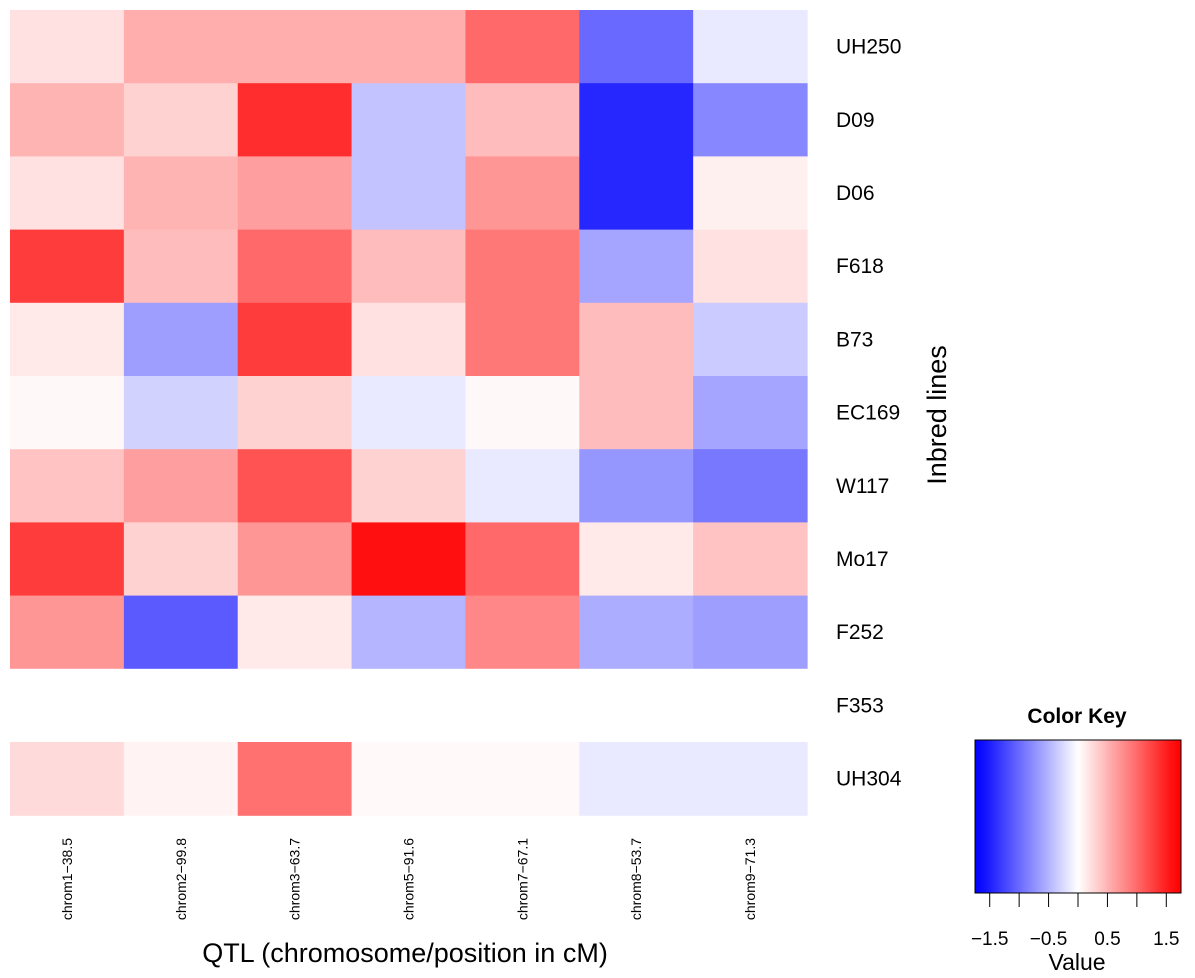  What do you see at coordinates (405, 953) in the screenshot?
I see `x-axis-label: QTL (chromosome/position in cM)` at bounding box center [405, 953].